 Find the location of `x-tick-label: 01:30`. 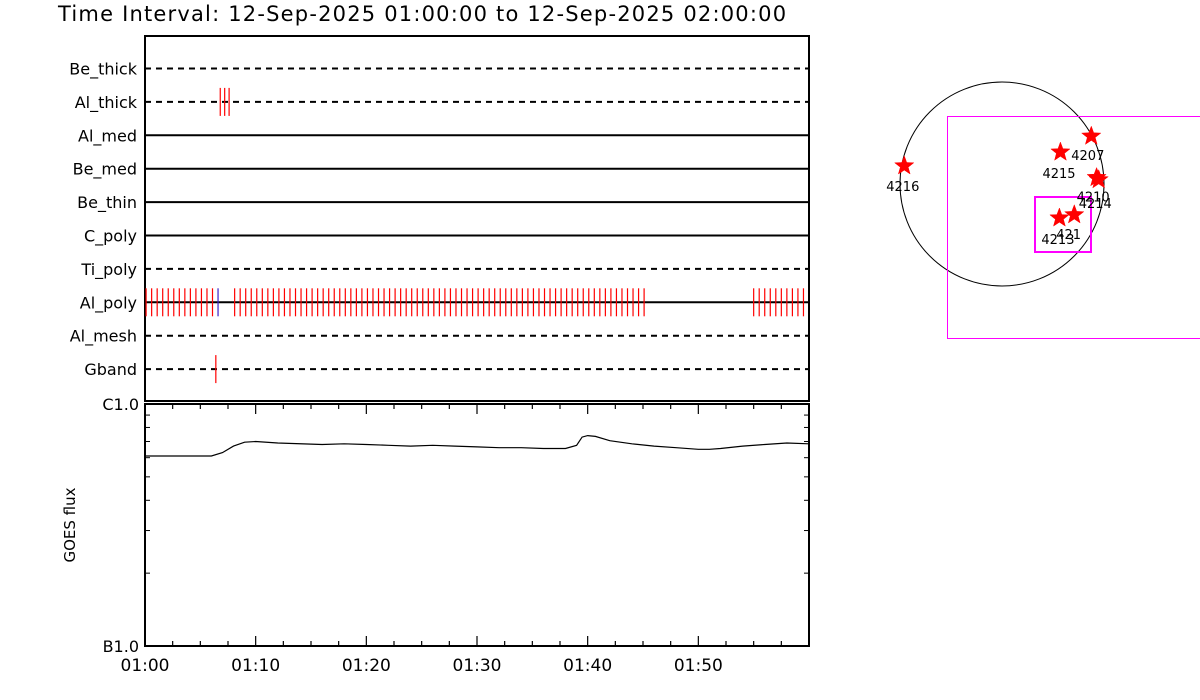

x-tick-label: 01:30 is located at coordinates (477, 666).